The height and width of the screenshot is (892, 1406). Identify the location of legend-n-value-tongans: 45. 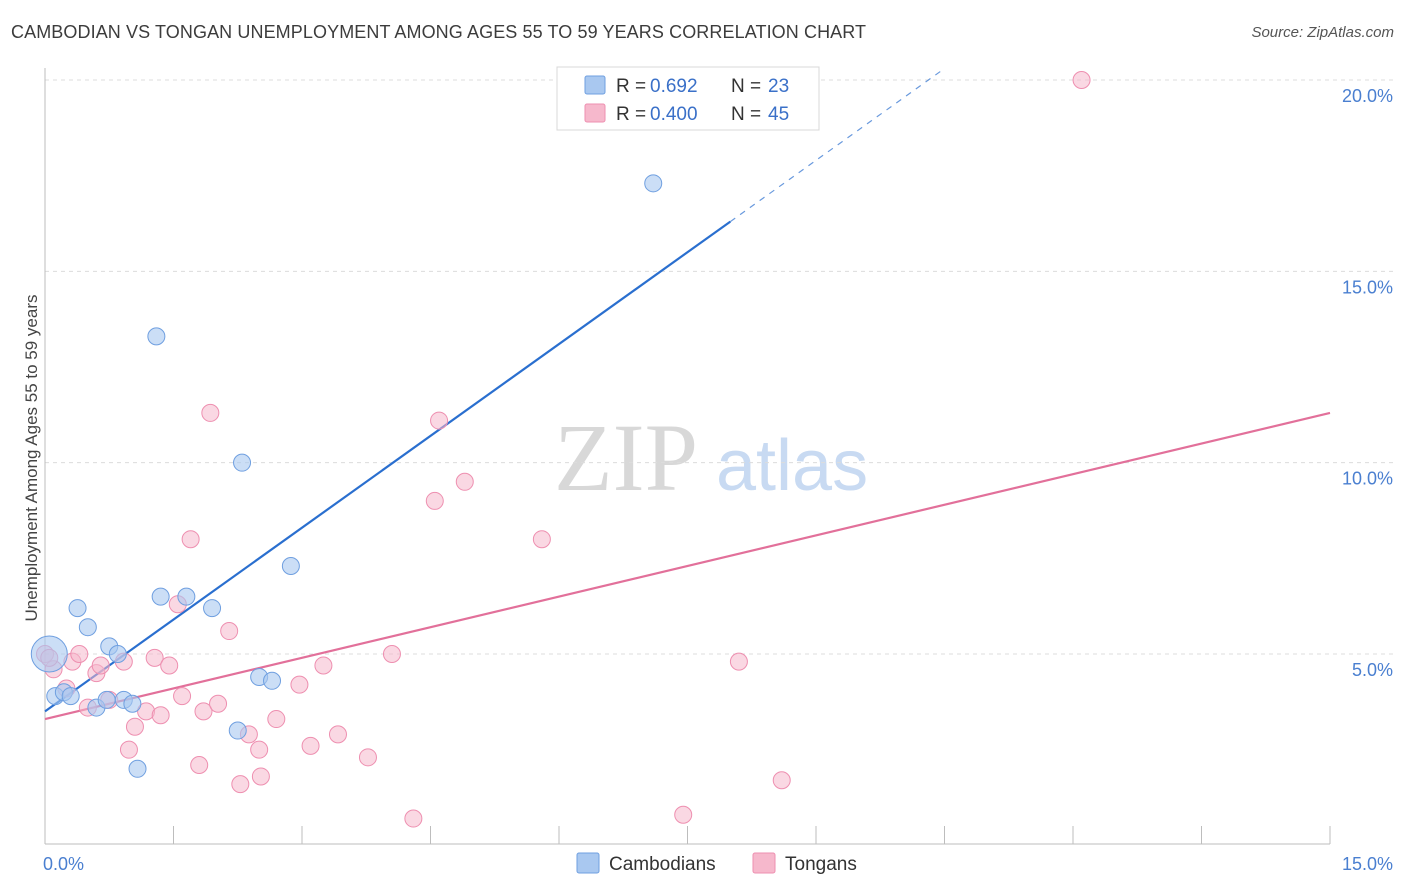
(778, 114).